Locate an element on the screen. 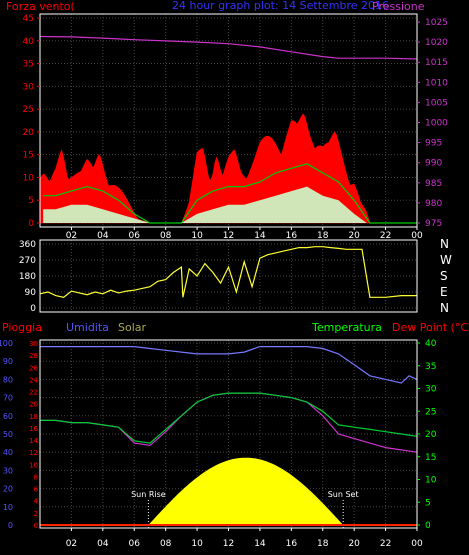 The image size is (469, 555). y-left-tick-label: 30 is located at coordinates (29, 87).